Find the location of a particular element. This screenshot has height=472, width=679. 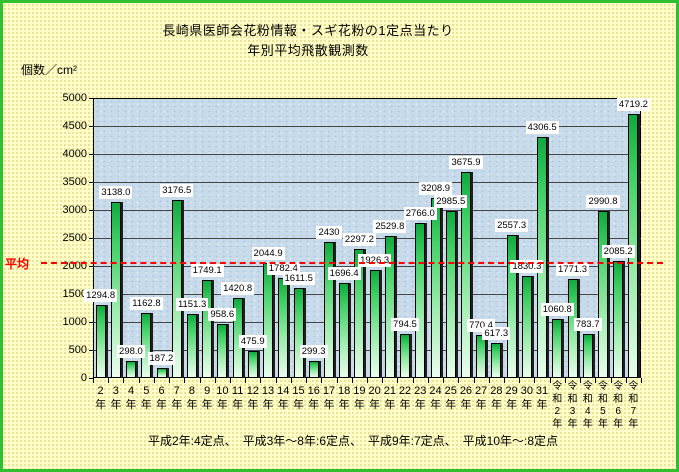

x-axis-label-8年: 8 年 is located at coordinates (192, 398).